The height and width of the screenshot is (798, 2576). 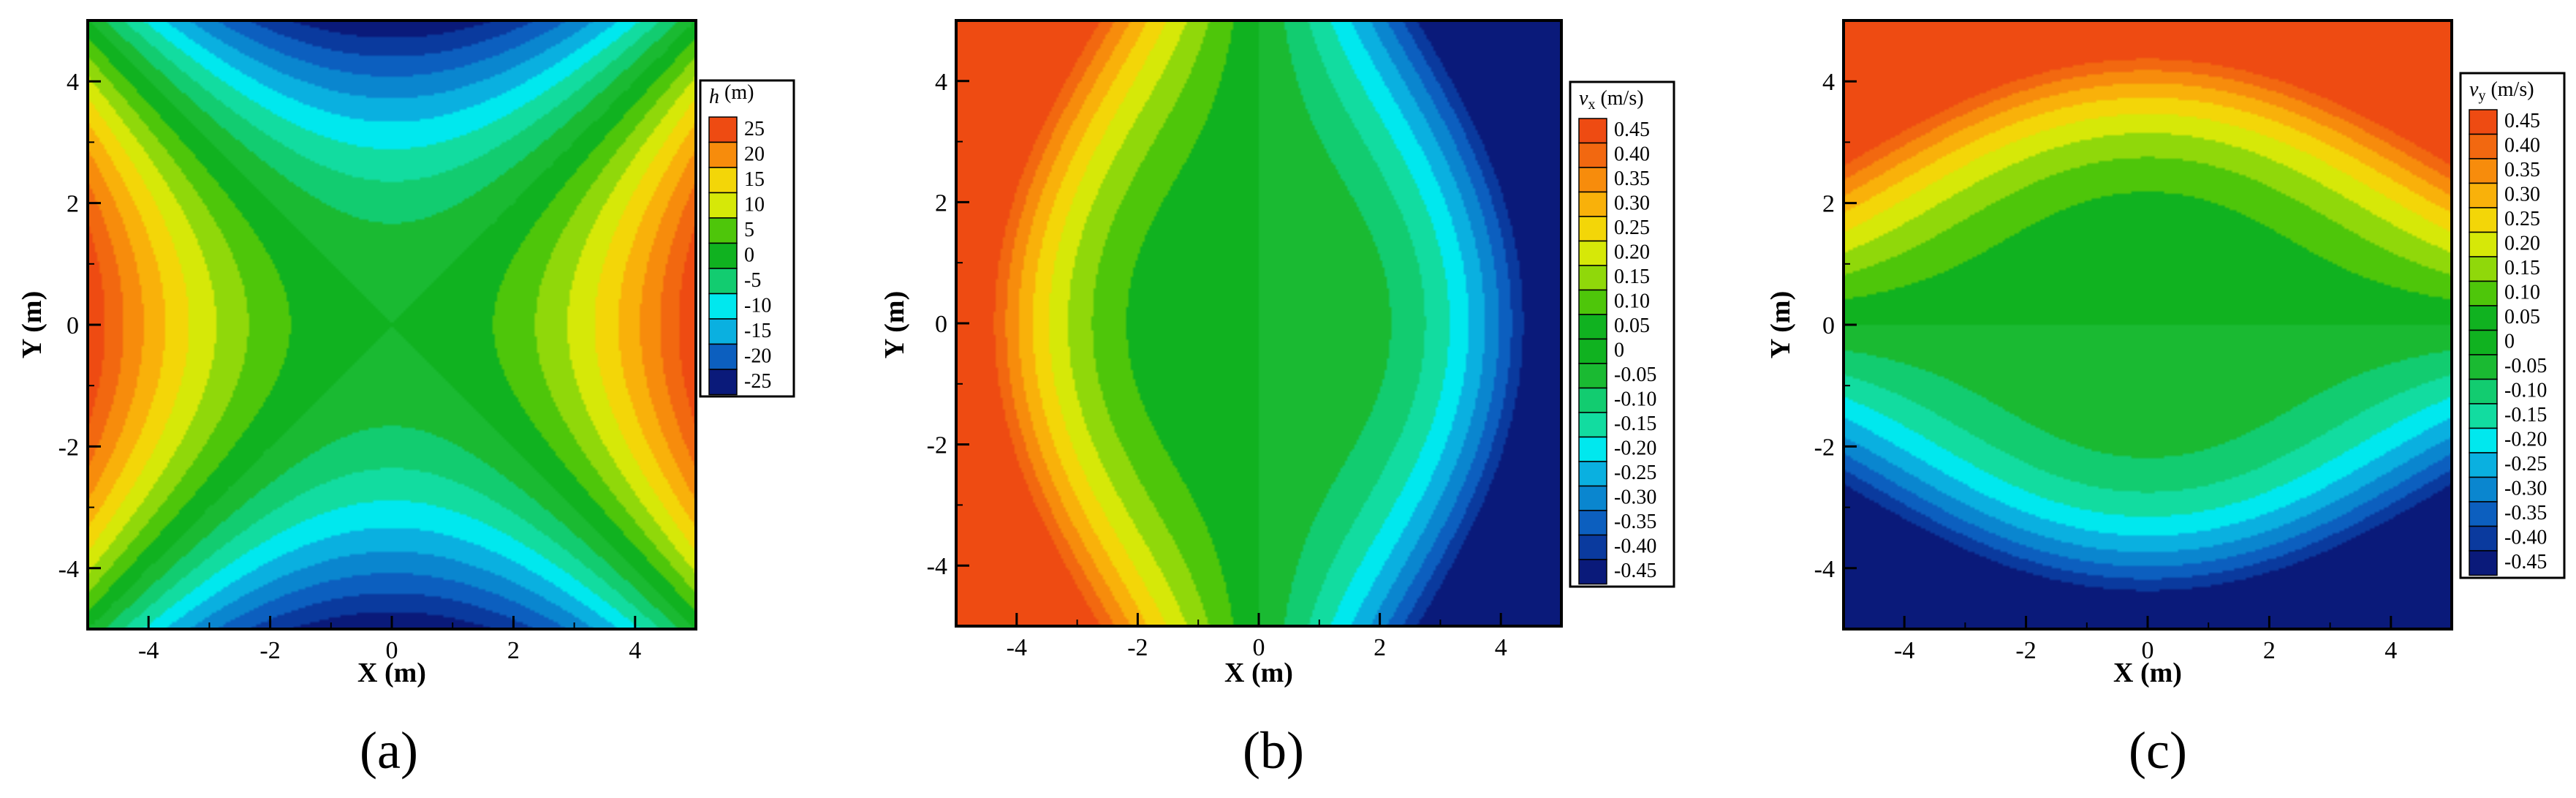 I want to click on panel-b-legend-label: -0.45, so click(x=1635, y=571).